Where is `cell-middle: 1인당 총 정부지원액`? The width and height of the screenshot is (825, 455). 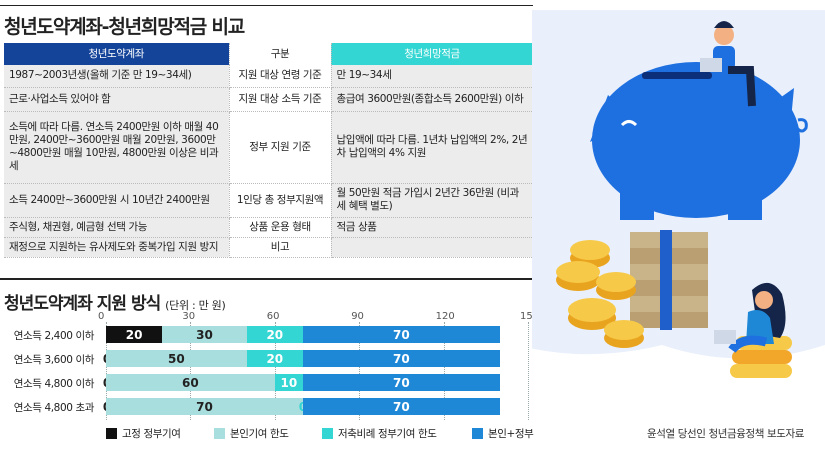
cell-middle: 1인당 총 정부지원액 is located at coordinates (280, 200).